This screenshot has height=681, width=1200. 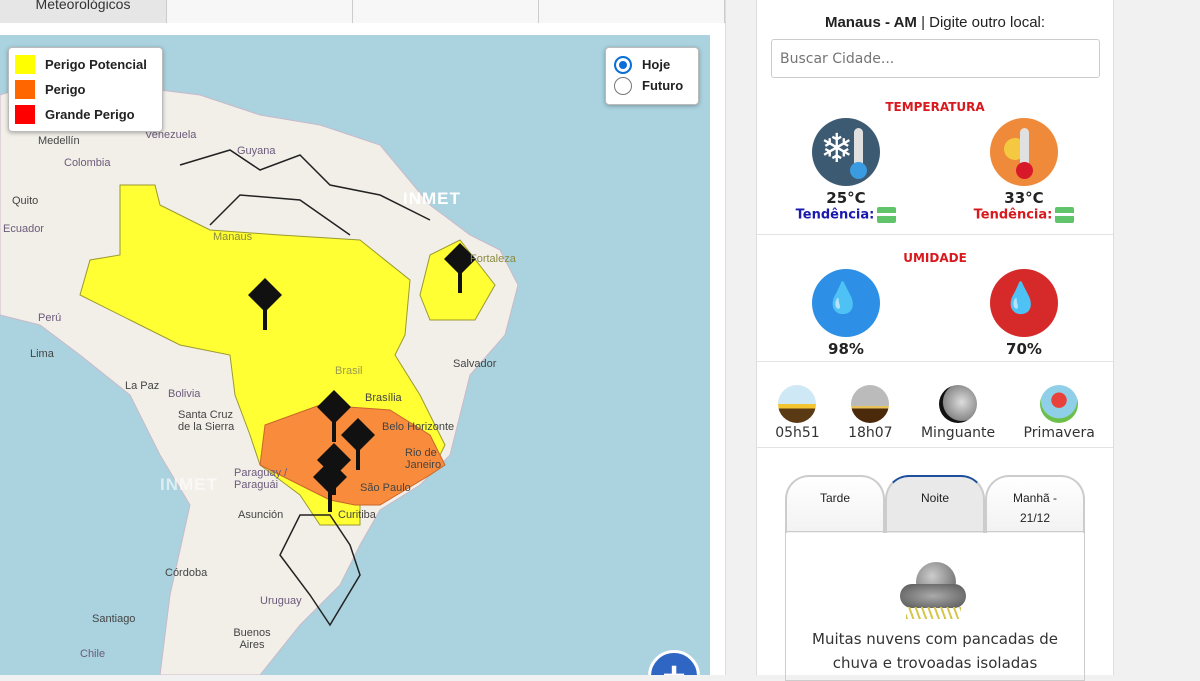 I want to click on humidity-max: 98%, so click(x=846, y=349).